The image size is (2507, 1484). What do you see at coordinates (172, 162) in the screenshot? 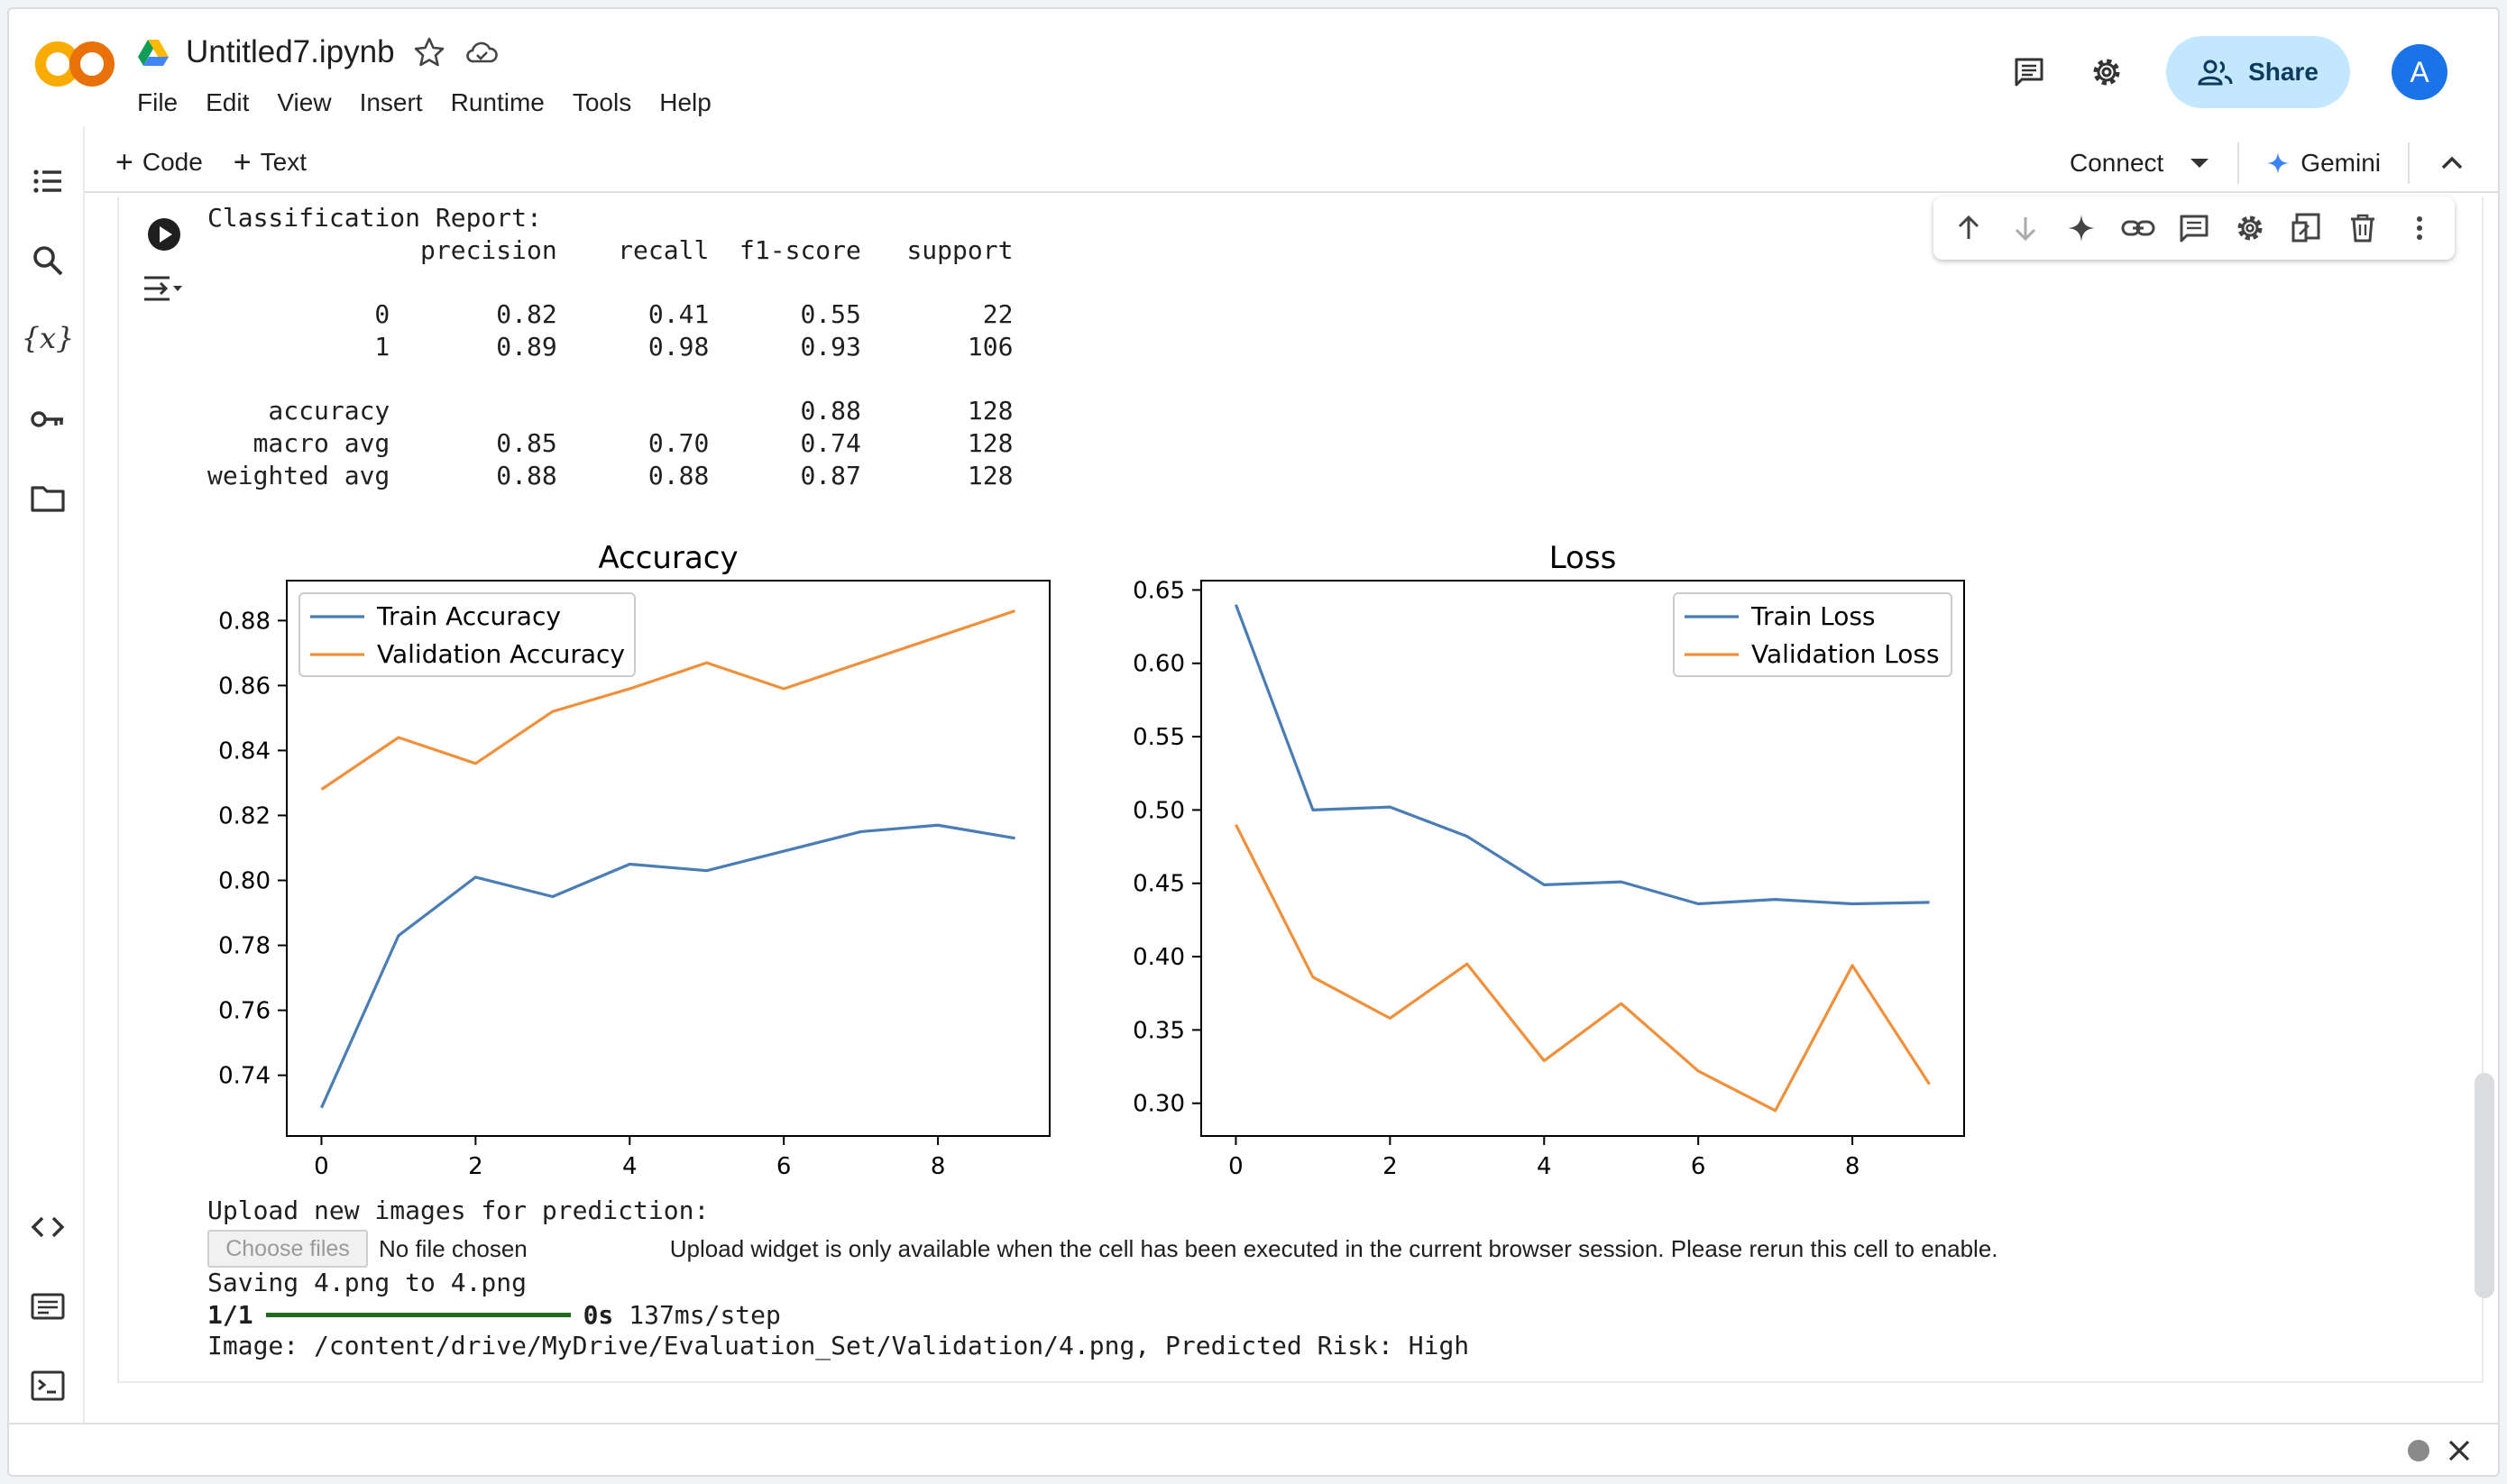
I see `add-code-label: Code` at bounding box center [172, 162].